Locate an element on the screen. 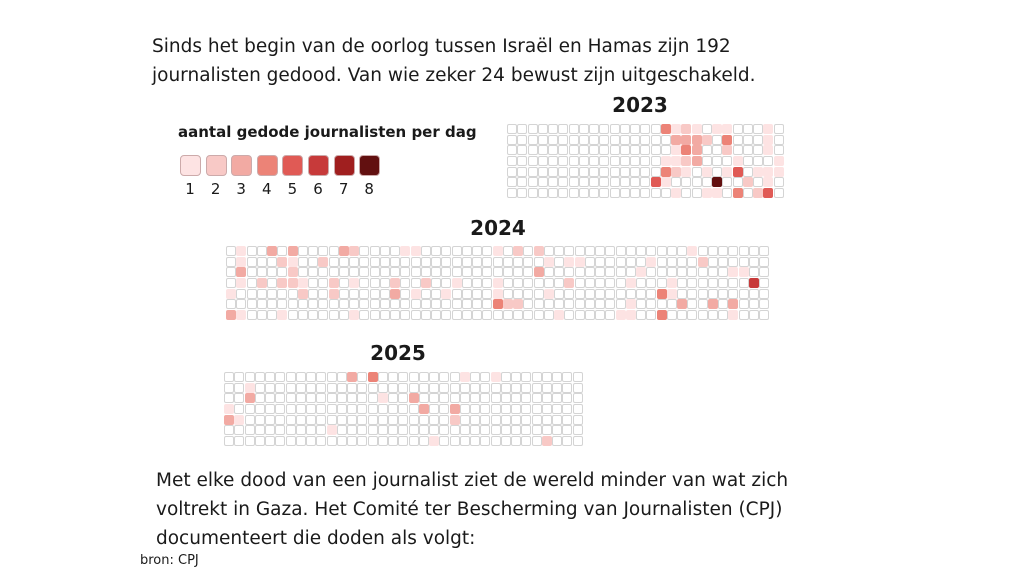  legend-label-3: 3 is located at coordinates (241, 189).